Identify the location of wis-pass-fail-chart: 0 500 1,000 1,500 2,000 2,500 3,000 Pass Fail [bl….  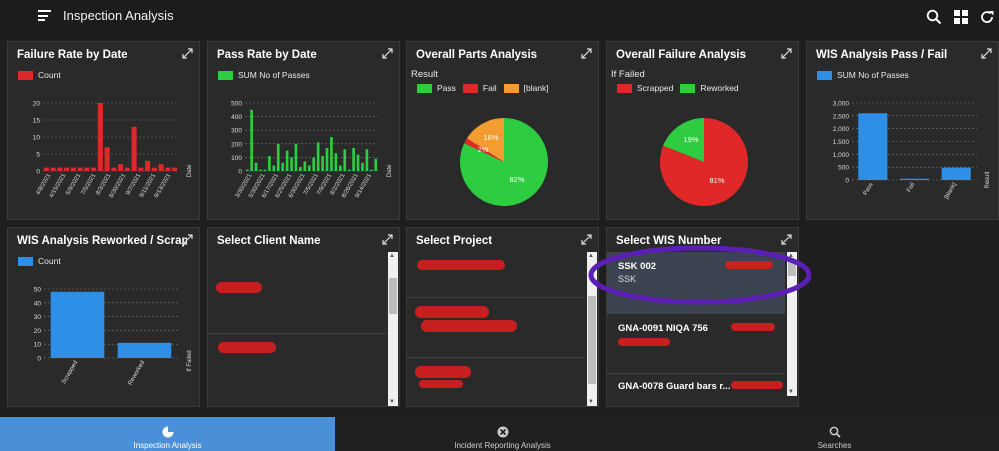
(912, 151).